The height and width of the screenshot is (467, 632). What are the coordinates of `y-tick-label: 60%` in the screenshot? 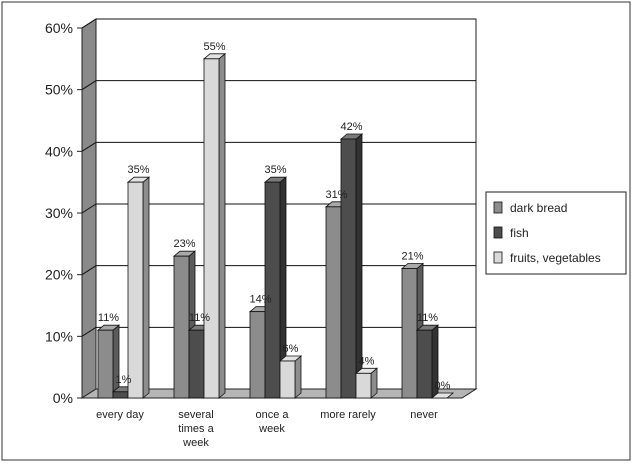 It's located at (59, 28).